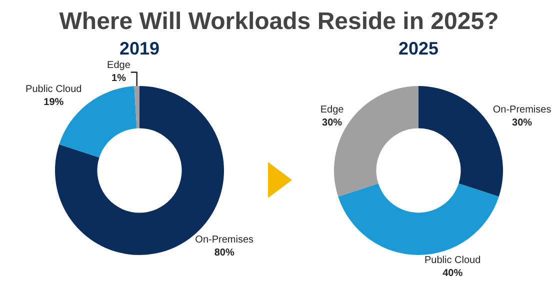 This screenshot has width=558, height=293. I want to click on data-label: 80%, so click(224, 253).